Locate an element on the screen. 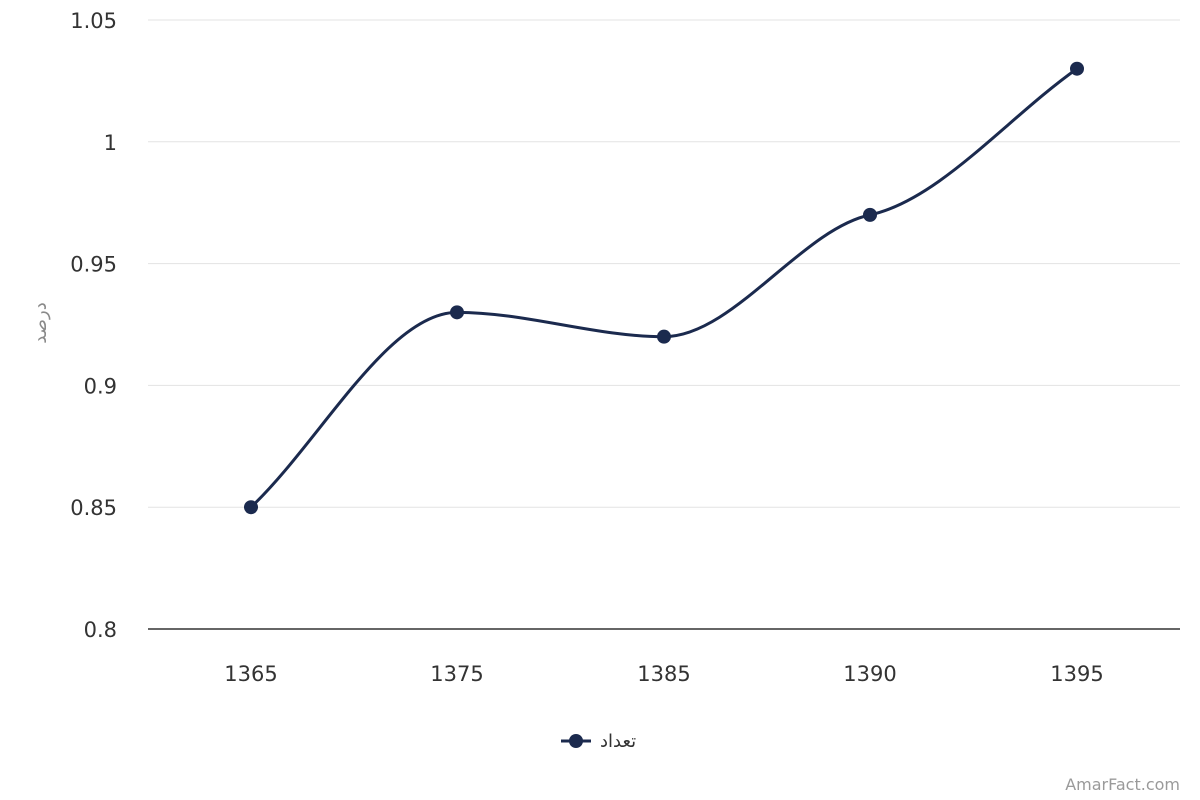 The height and width of the screenshot is (800, 1200). x-tick-label: 1385 is located at coordinates (663, 674).